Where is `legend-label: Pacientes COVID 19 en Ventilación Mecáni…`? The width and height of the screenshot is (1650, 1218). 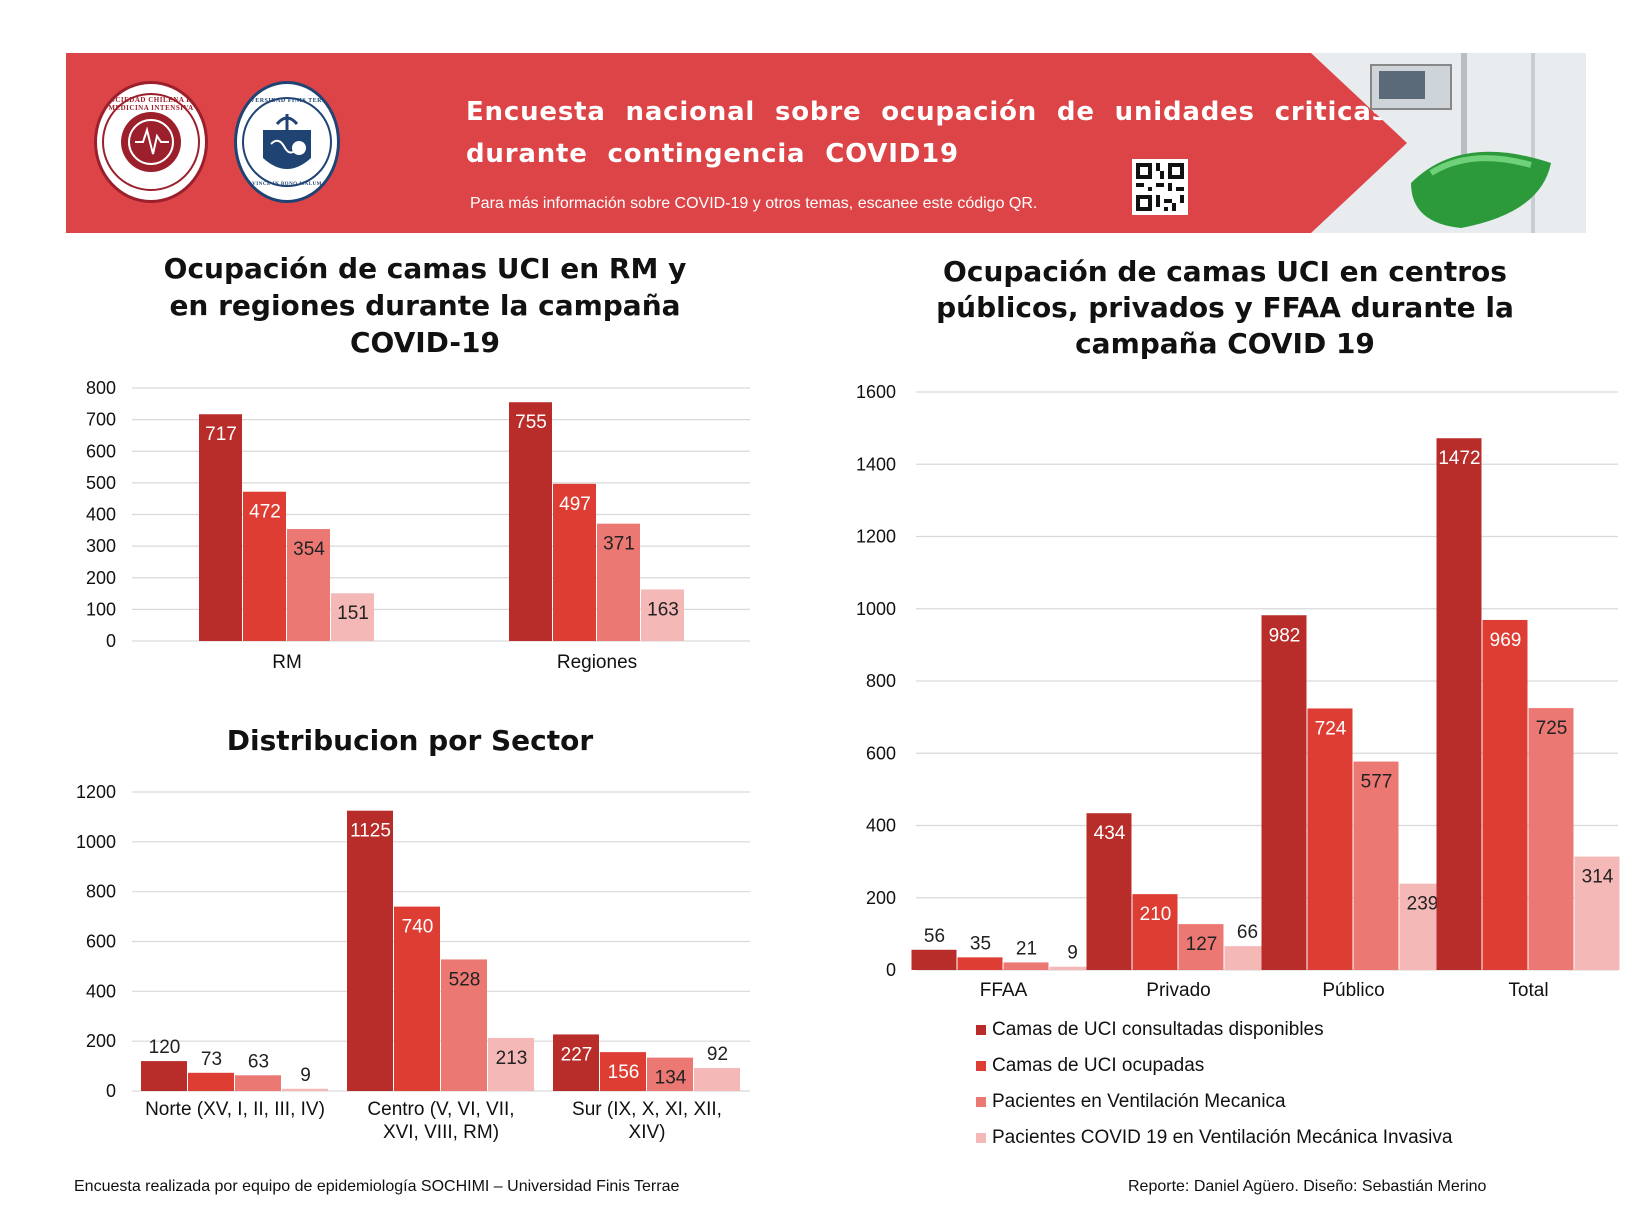 legend-label: Pacientes COVID 19 en Ventilación Mecáni… is located at coordinates (1222, 1137).